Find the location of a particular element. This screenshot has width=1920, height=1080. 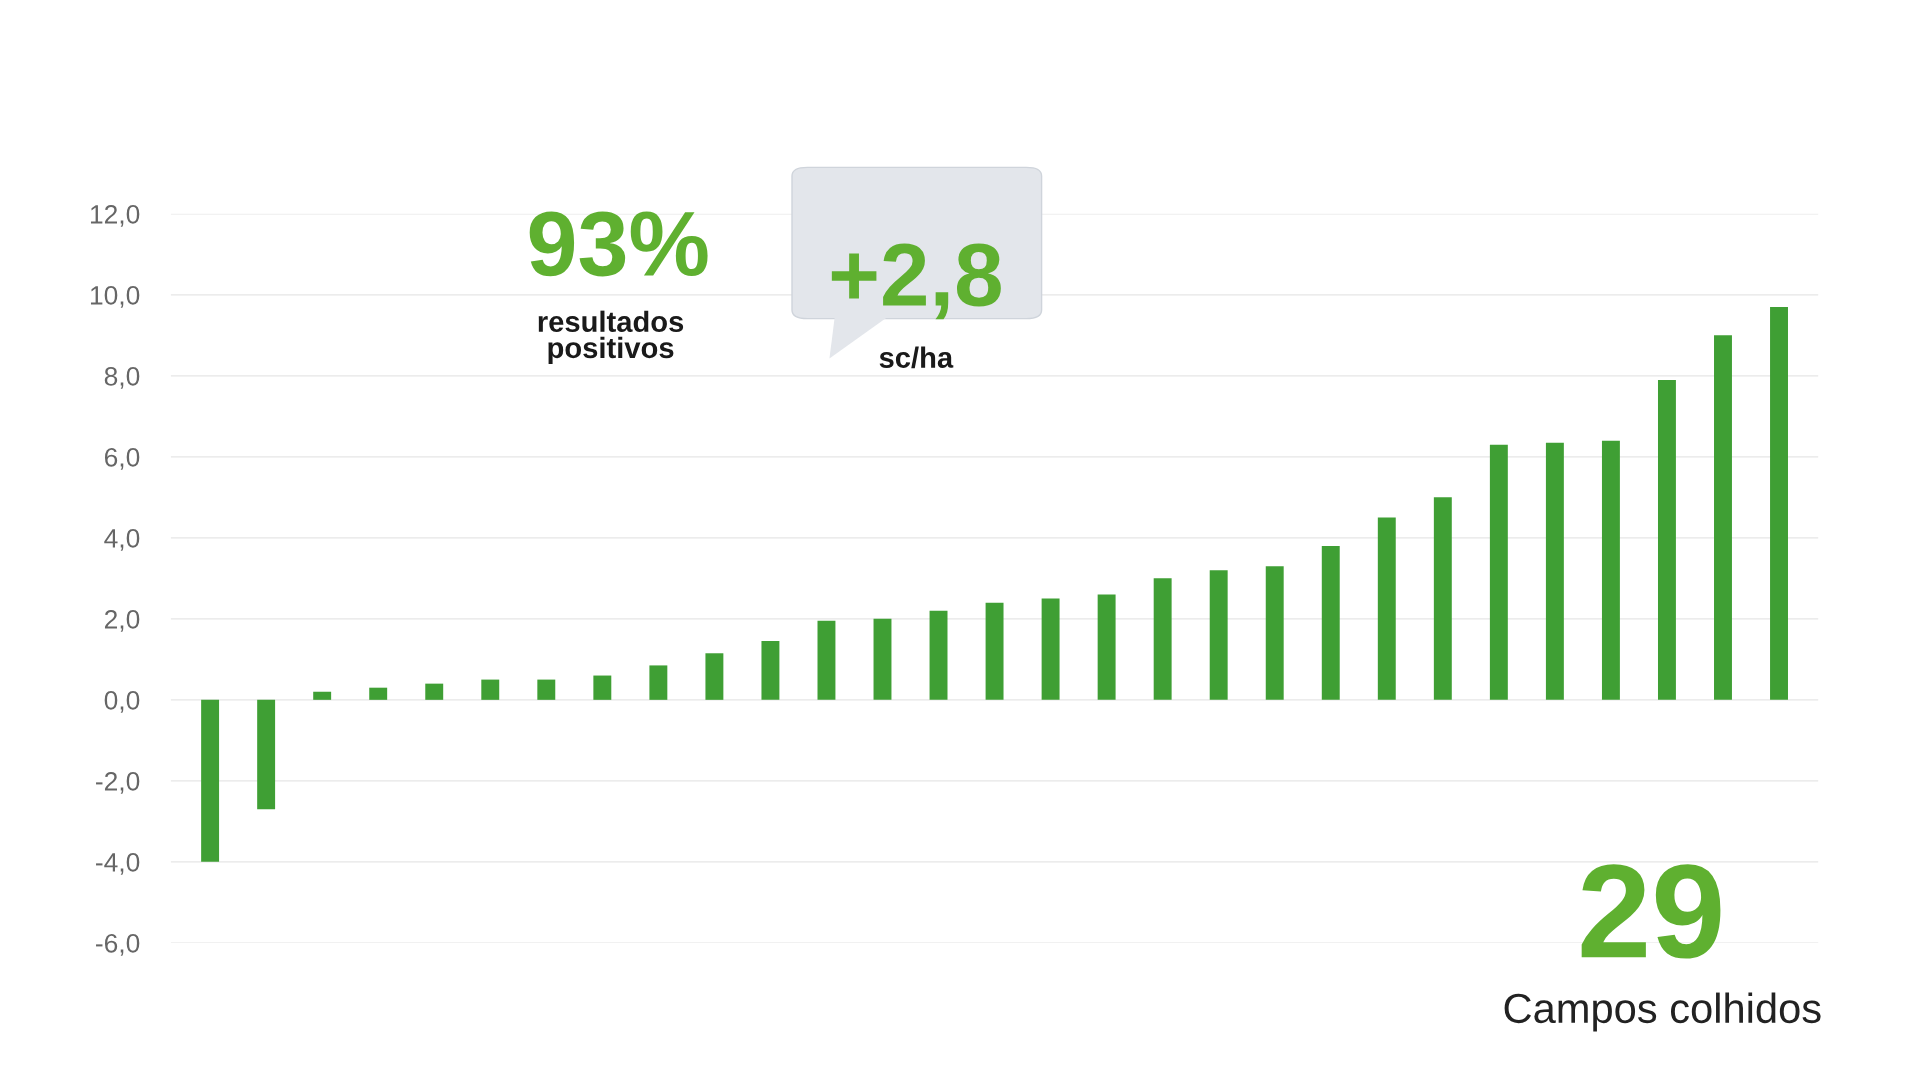

annotation: 93% is located at coordinates (618, 244).